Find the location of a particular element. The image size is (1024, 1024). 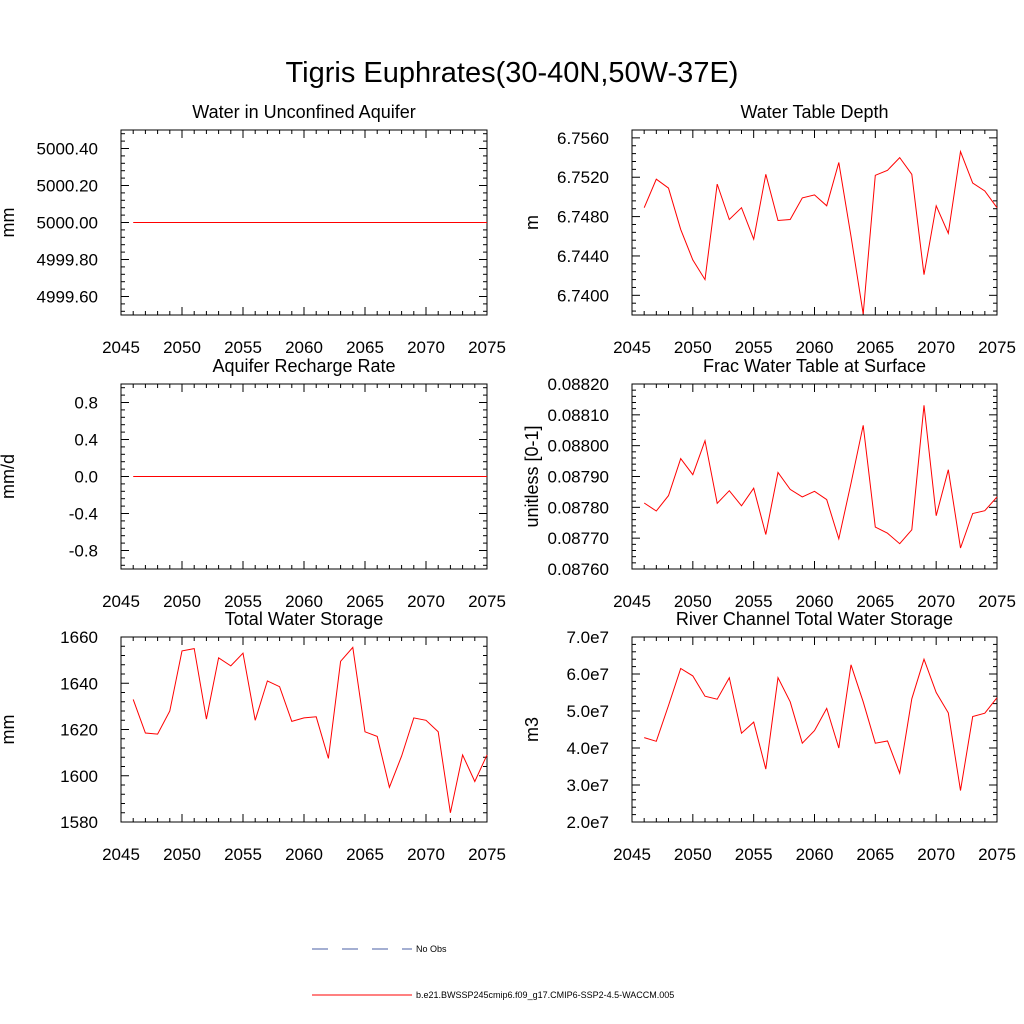

y-tick-label: 6.7520 is located at coordinates (583, 177).